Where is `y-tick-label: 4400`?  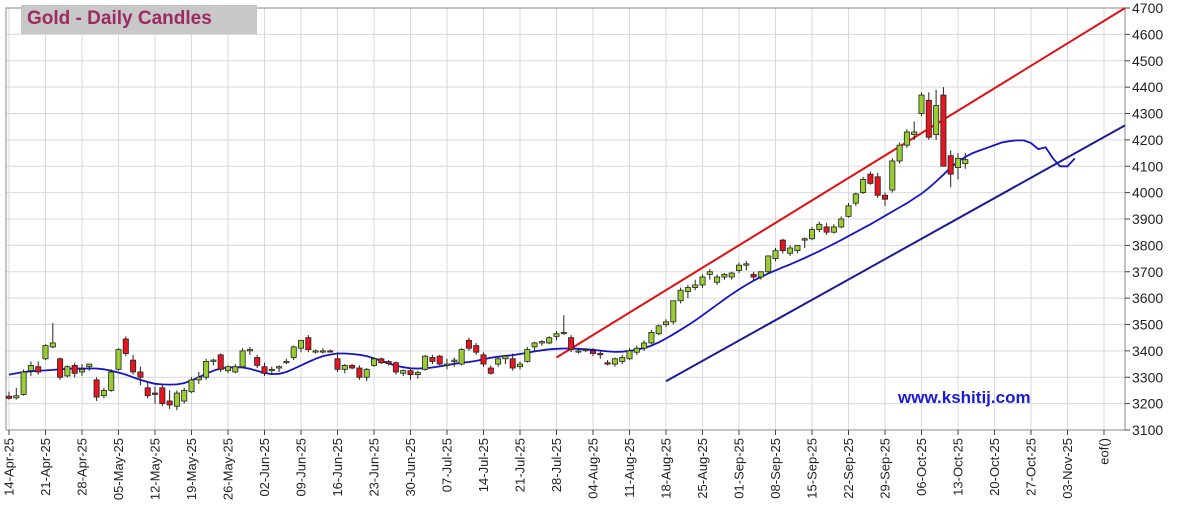
y-tick-label: 4400 is located at coordinates (1147, 87).